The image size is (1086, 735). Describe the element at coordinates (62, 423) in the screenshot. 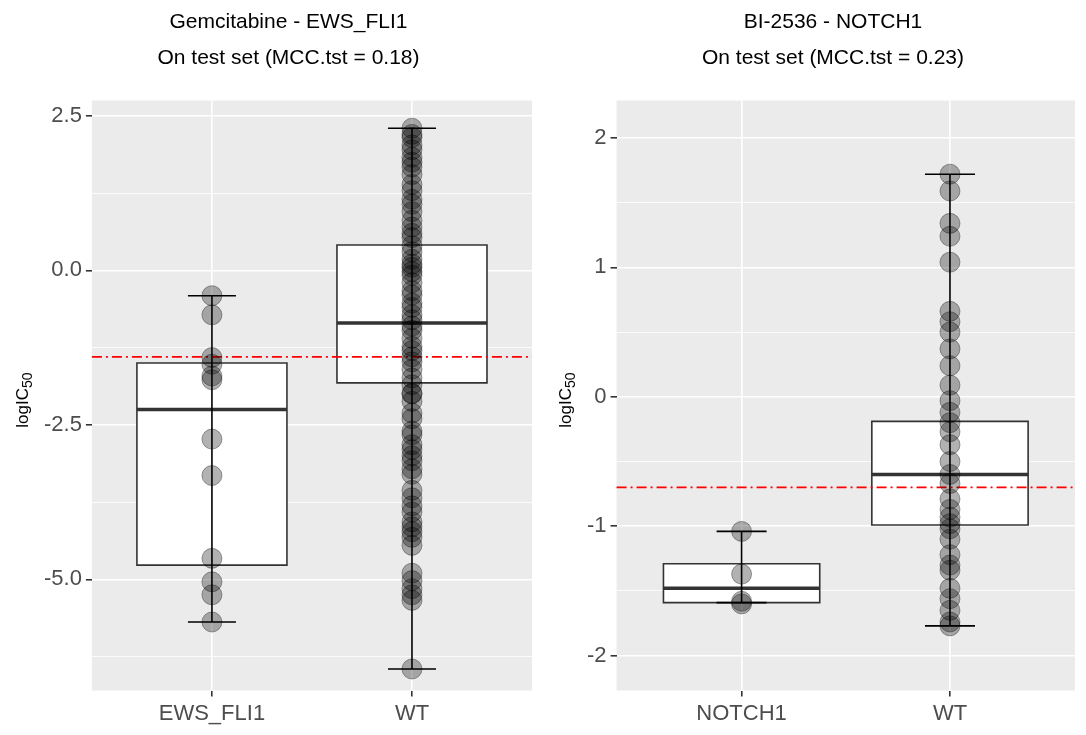

I see `y-tick-label: -2.5` at that location.